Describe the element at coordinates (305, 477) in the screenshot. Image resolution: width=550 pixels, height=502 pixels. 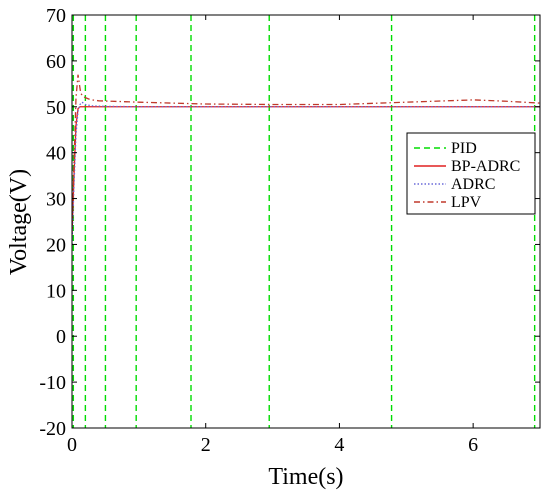
I see `x-axis-label: Time(s)` at that location.